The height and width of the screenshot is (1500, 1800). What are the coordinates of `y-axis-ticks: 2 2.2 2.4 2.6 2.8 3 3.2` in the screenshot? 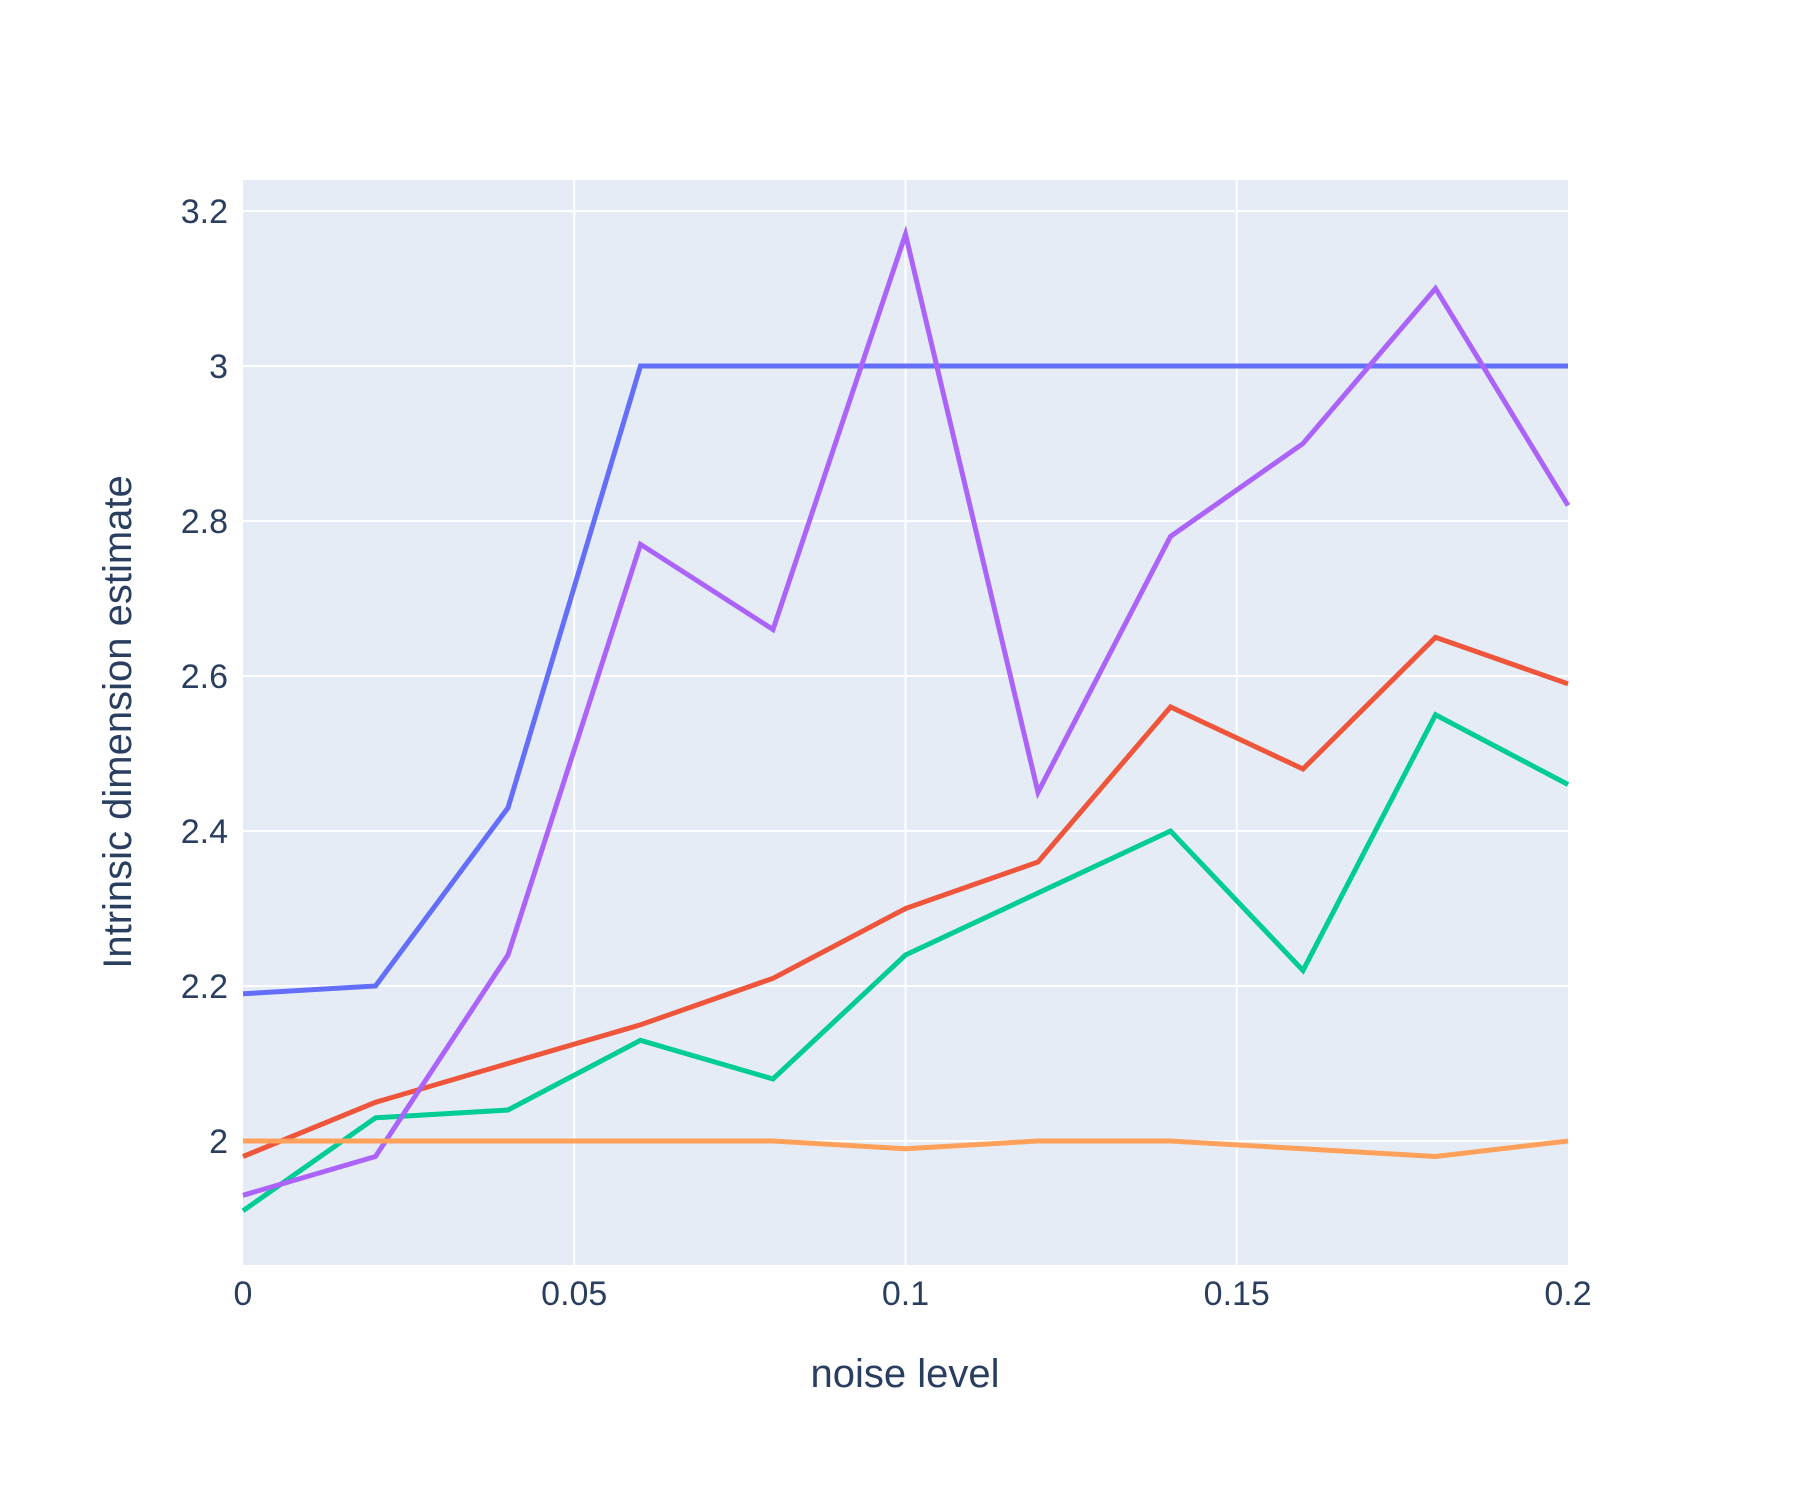 It's located at (204, 677).